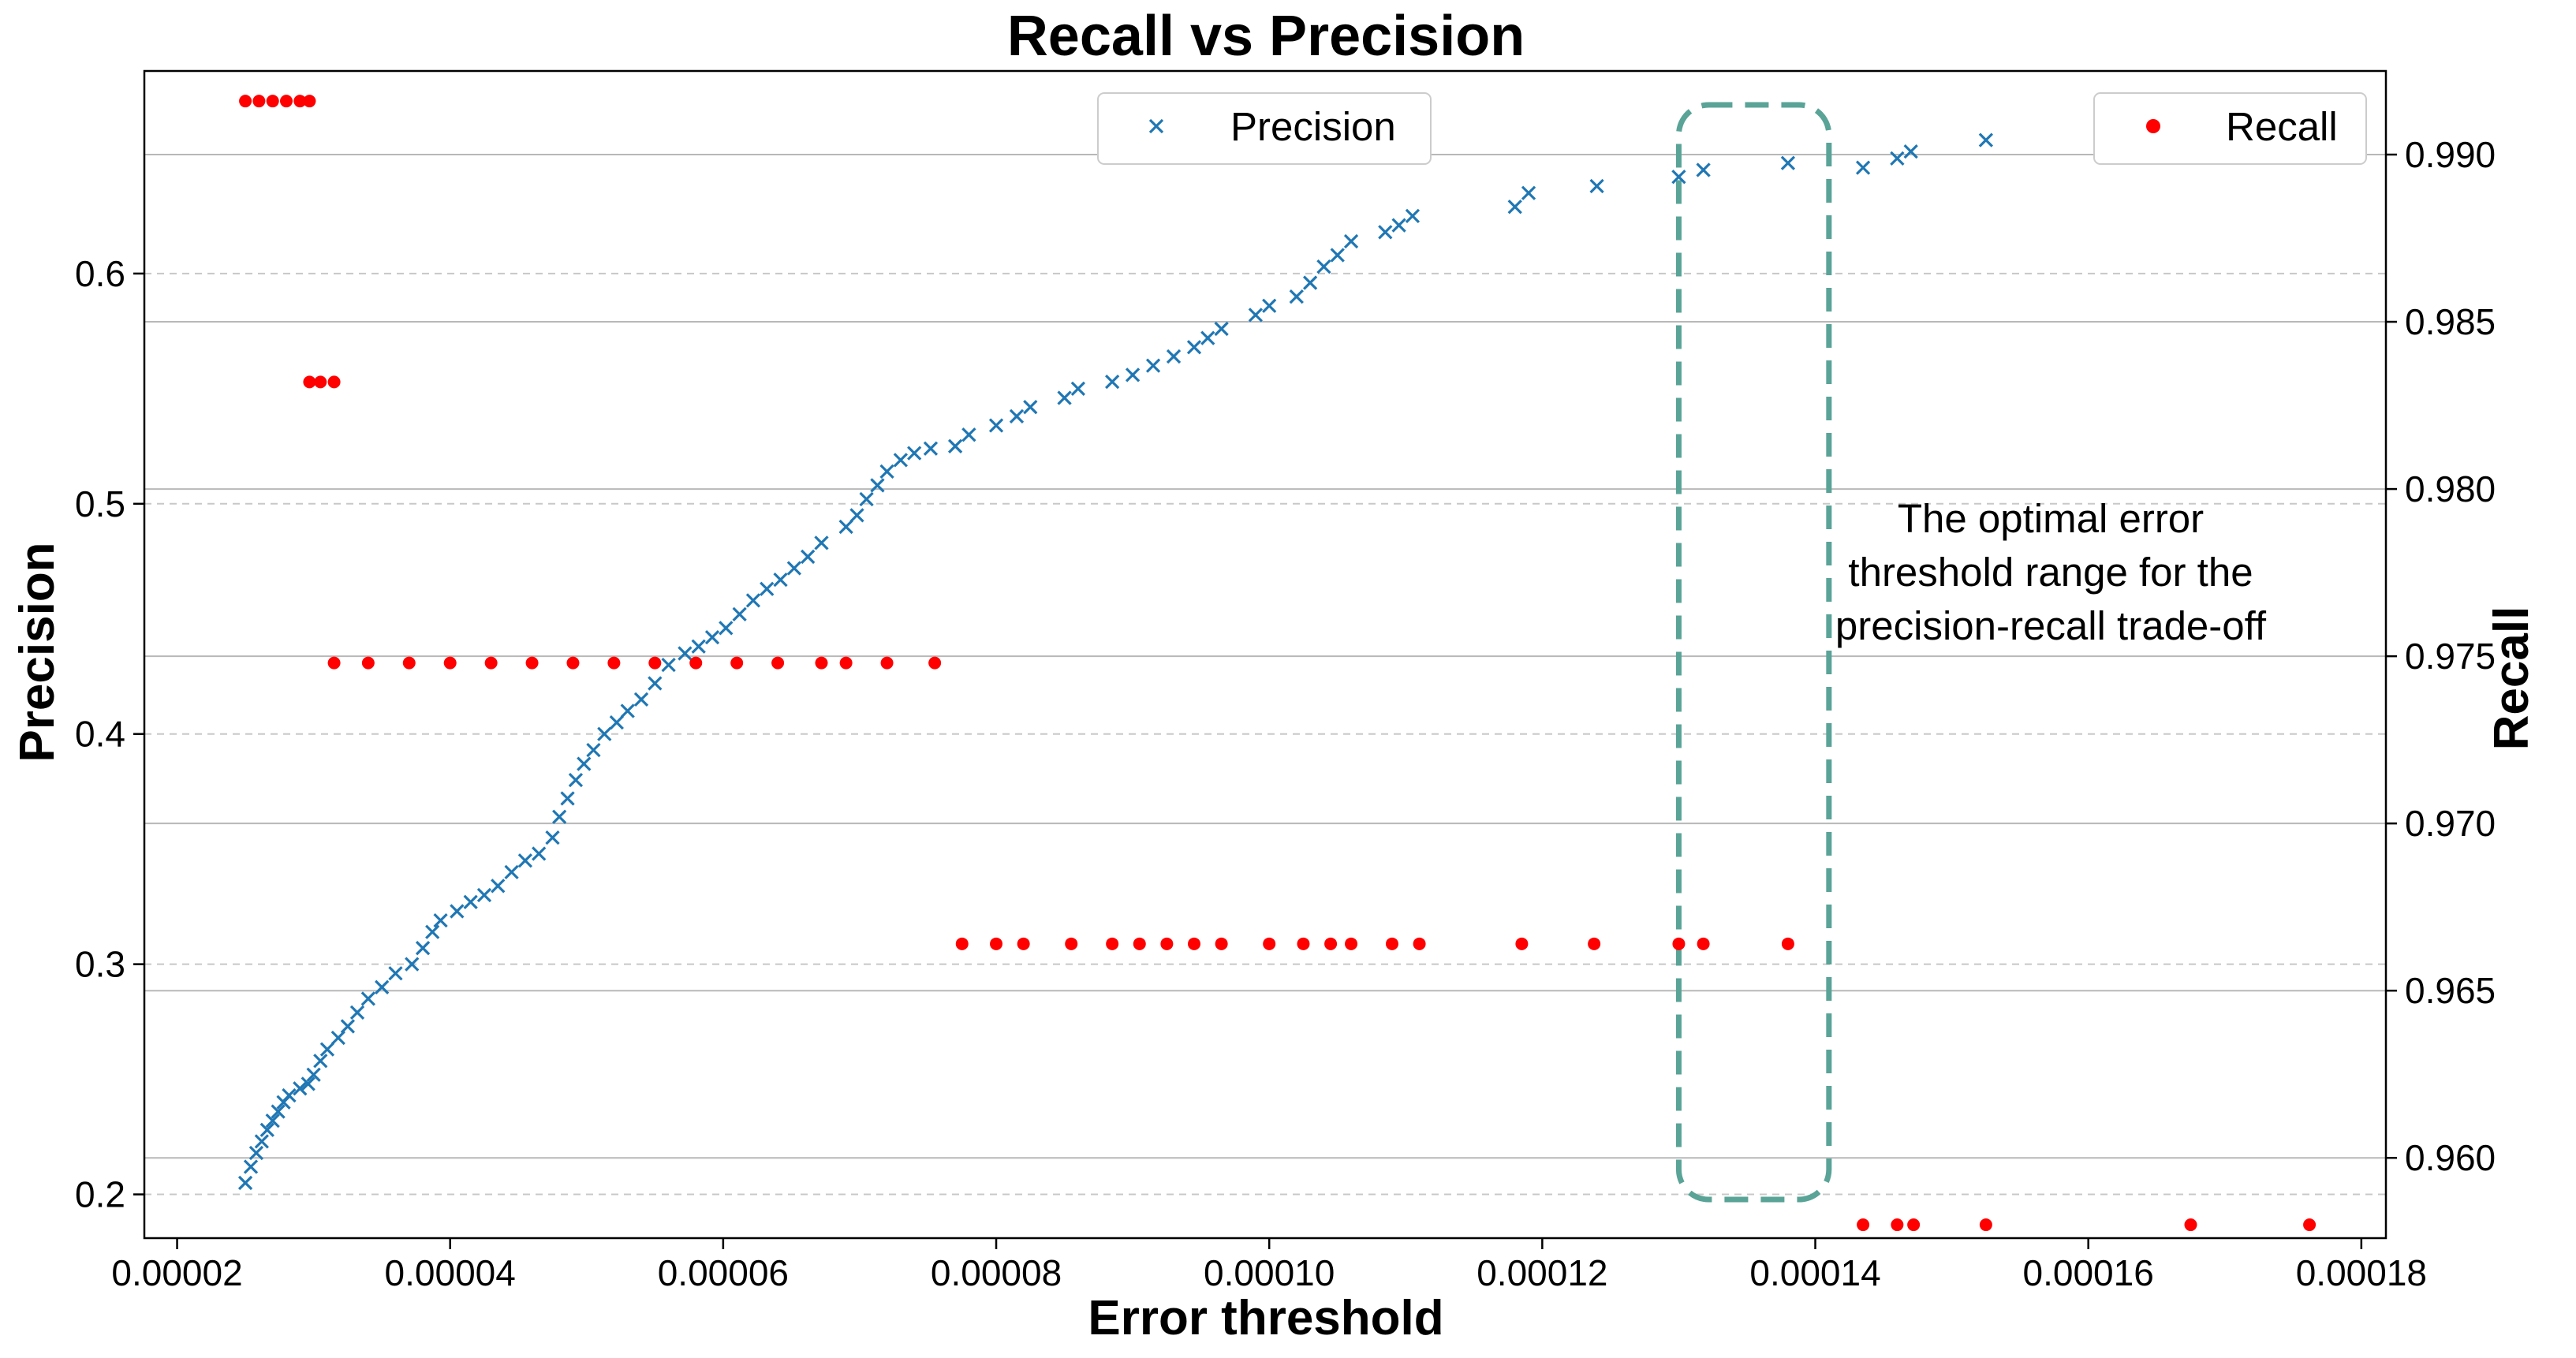 This screenshot has width=2576, height=1358. What do you see at coordinates (1266, 36) in the screenshot?
I see `chart-title: Recall vs Precision` at bounding box center [1266, 36].